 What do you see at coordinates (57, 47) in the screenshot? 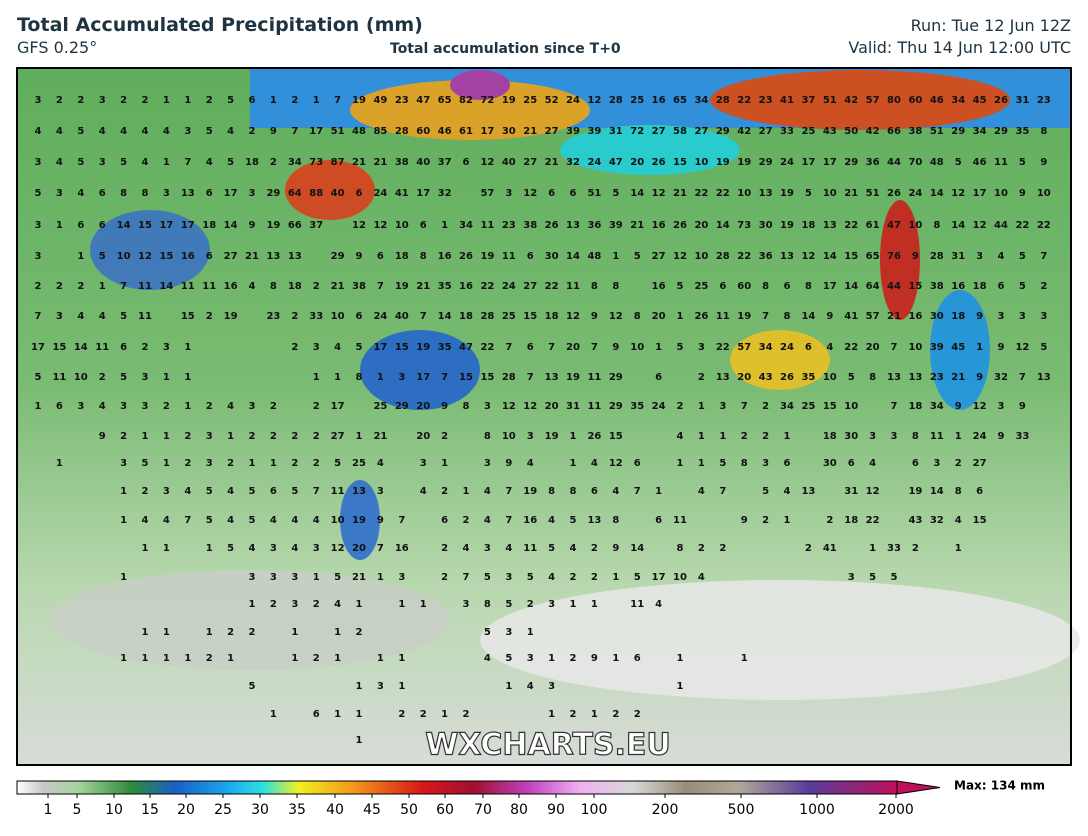
I see `model: GFS 0.25°` at bounding box center [57, 47].